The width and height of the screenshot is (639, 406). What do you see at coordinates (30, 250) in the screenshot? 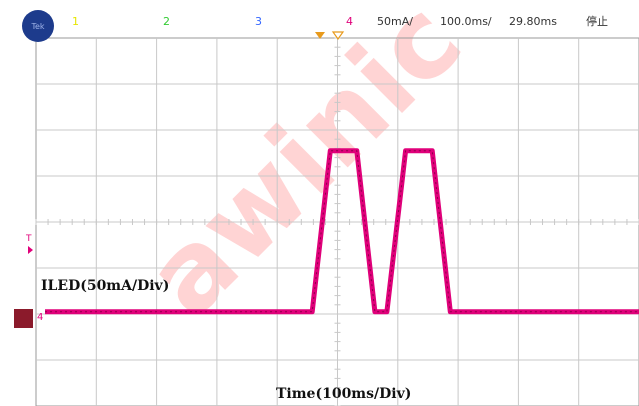
I see `trigger-level-marker` at bounding box center [30, 250].